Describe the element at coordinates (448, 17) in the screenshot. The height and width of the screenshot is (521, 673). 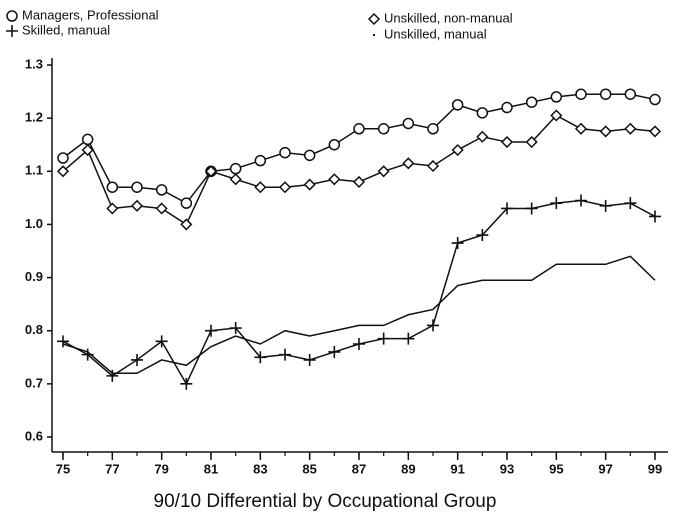
I see `legend-label: Unskilled, non-manual` at that location.